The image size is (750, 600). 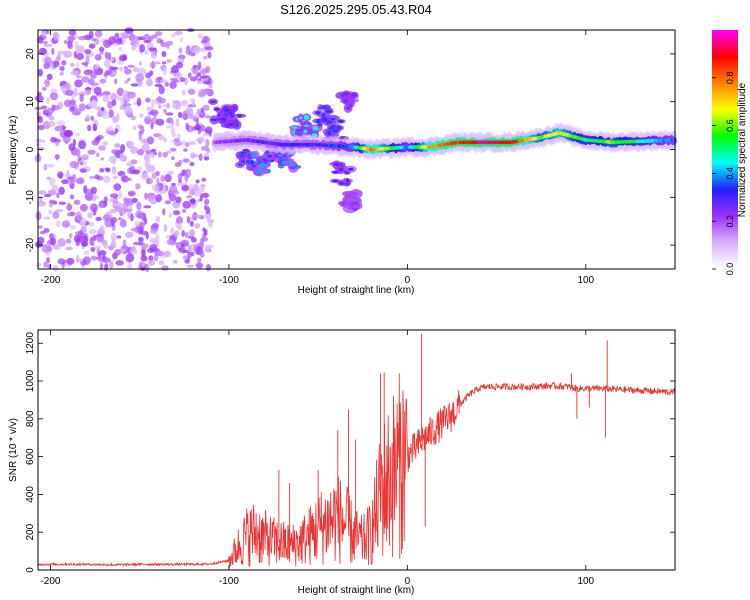 What do you see at coordinates (730, 78) in the screenshot?
I see `colorbar-tick-label: 0.8` at bounding box center [730, 78].